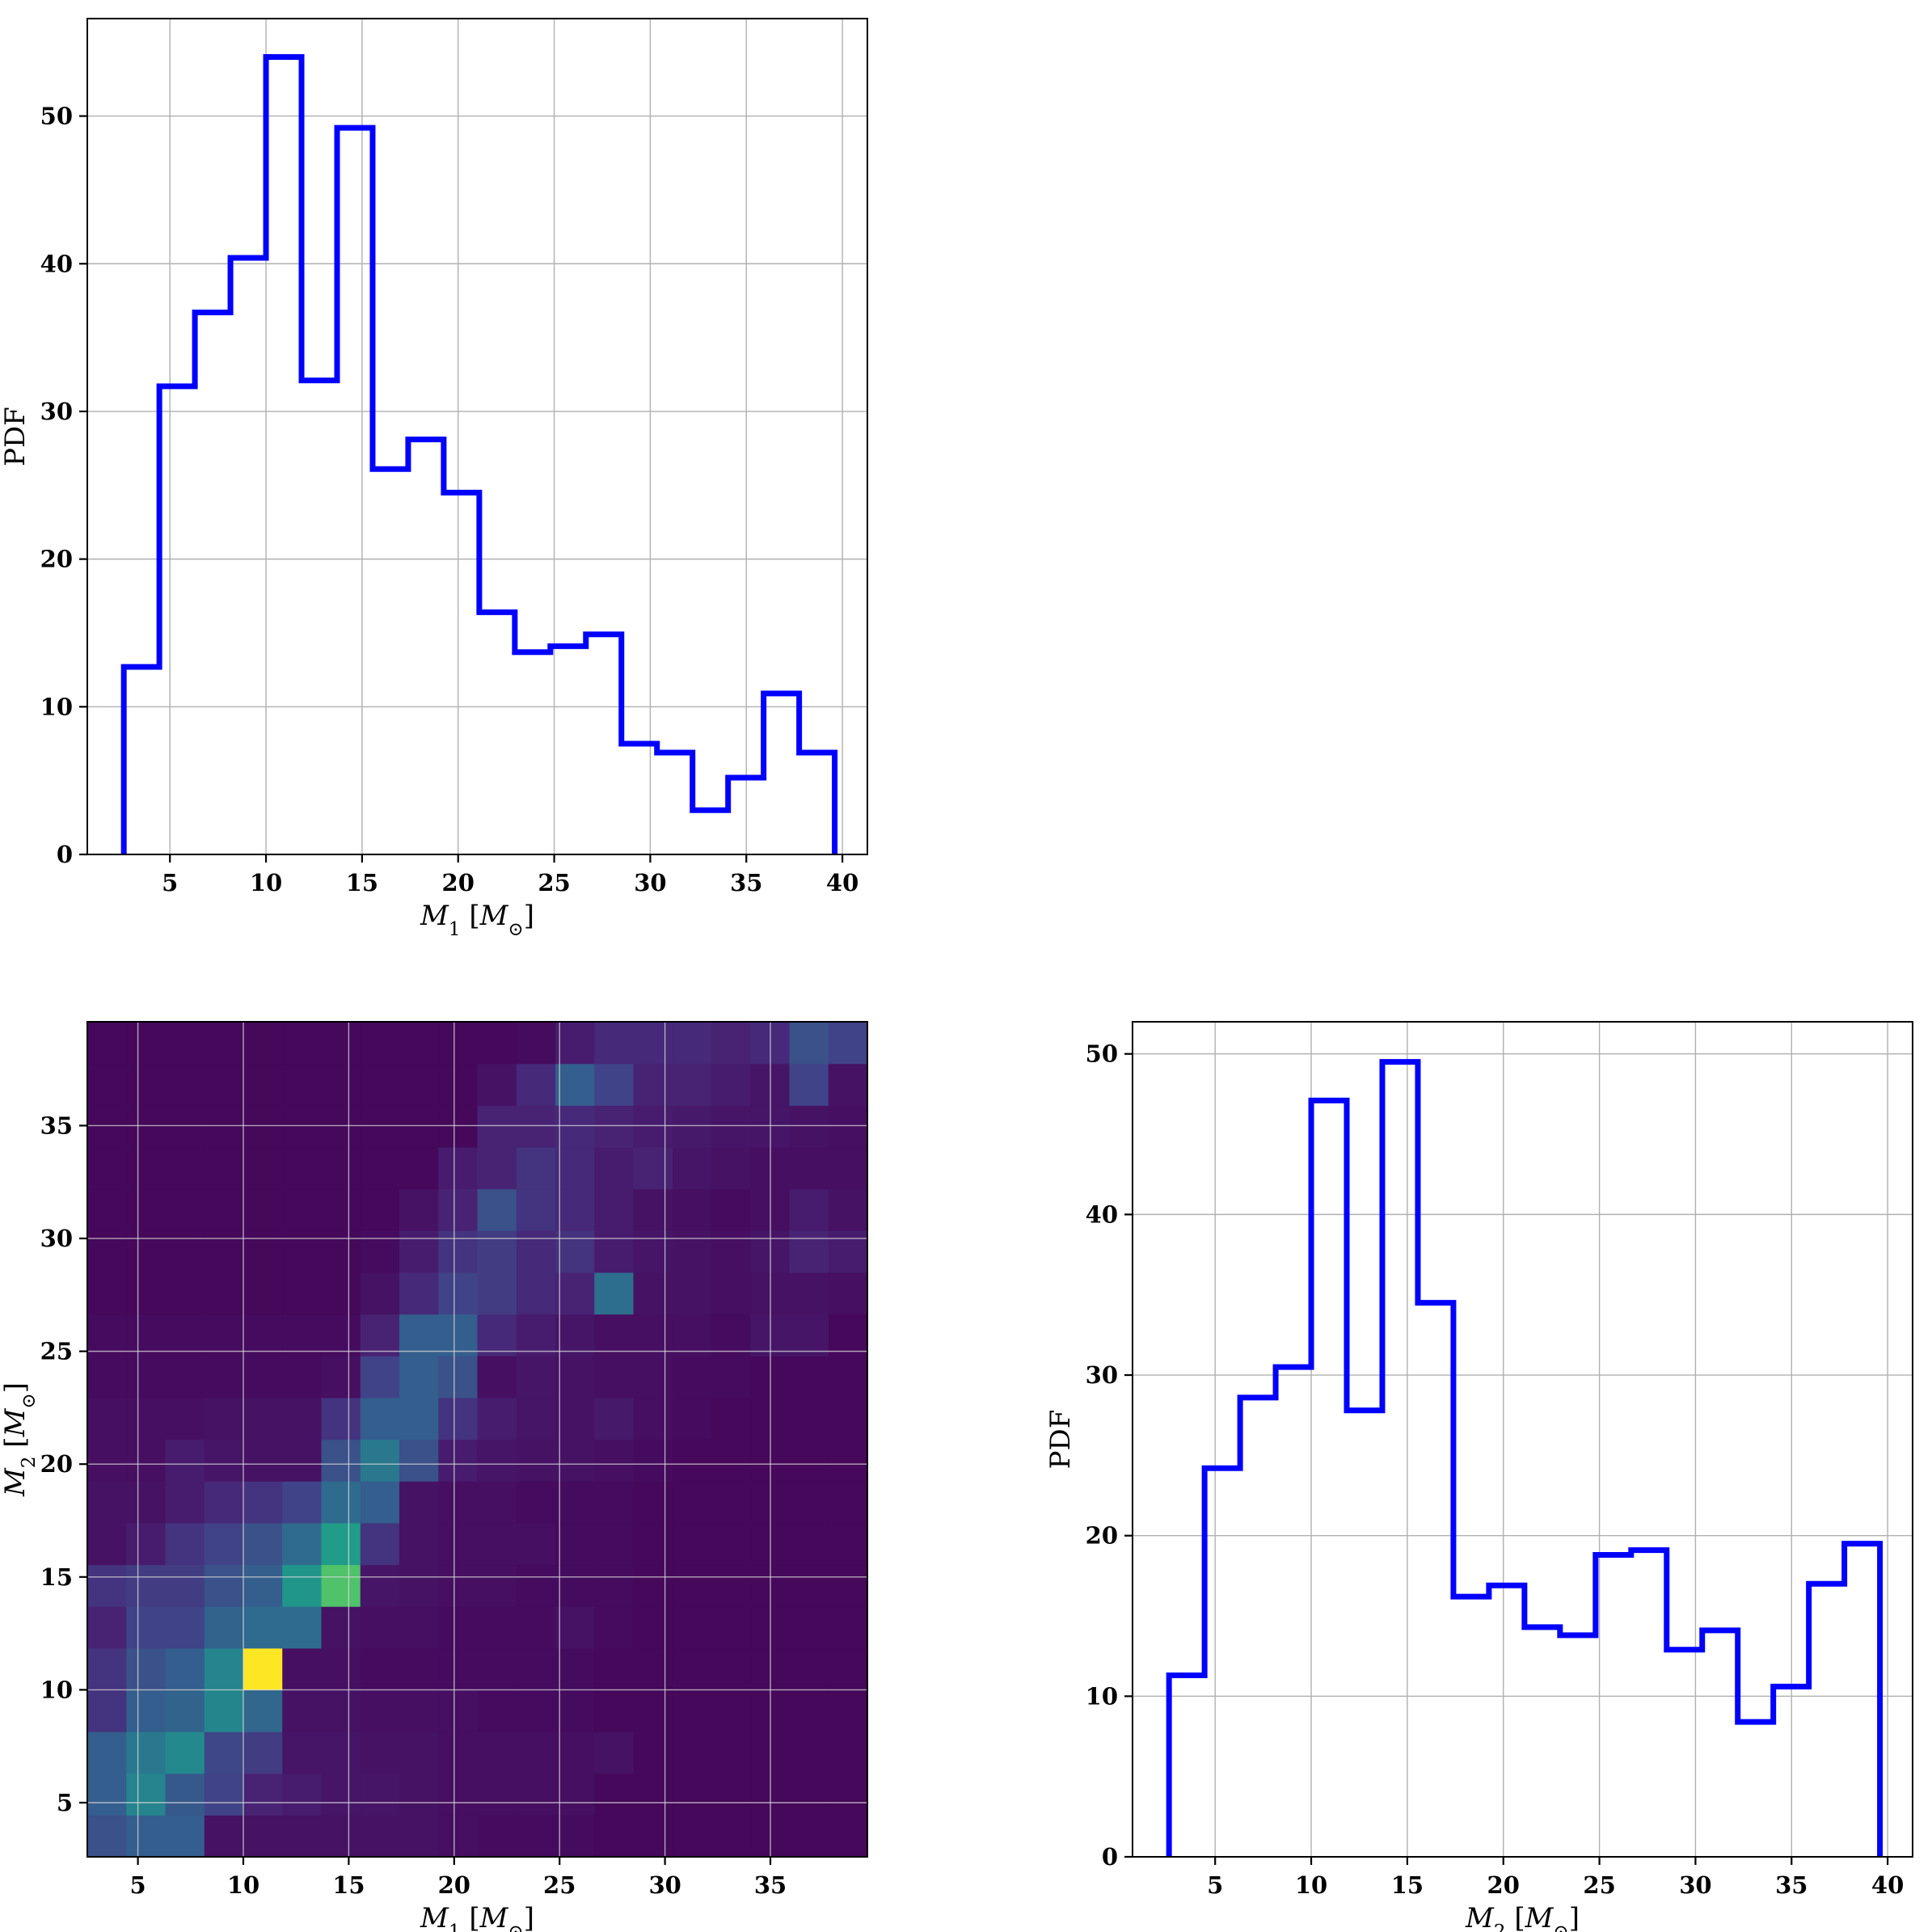 Image resolution: width=1932 pixels, height=1932 pixels. Describe the element at coordinates (746, 882) in the screenshot. I see `x-tick-label: 35` at that location.